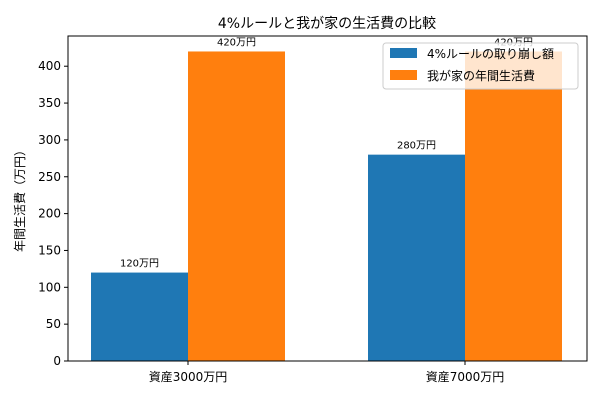  What do you see at coordinates (57, 361) in the screenshot?
I see `y-tick-label: 0` at bounding box center [57, 361].